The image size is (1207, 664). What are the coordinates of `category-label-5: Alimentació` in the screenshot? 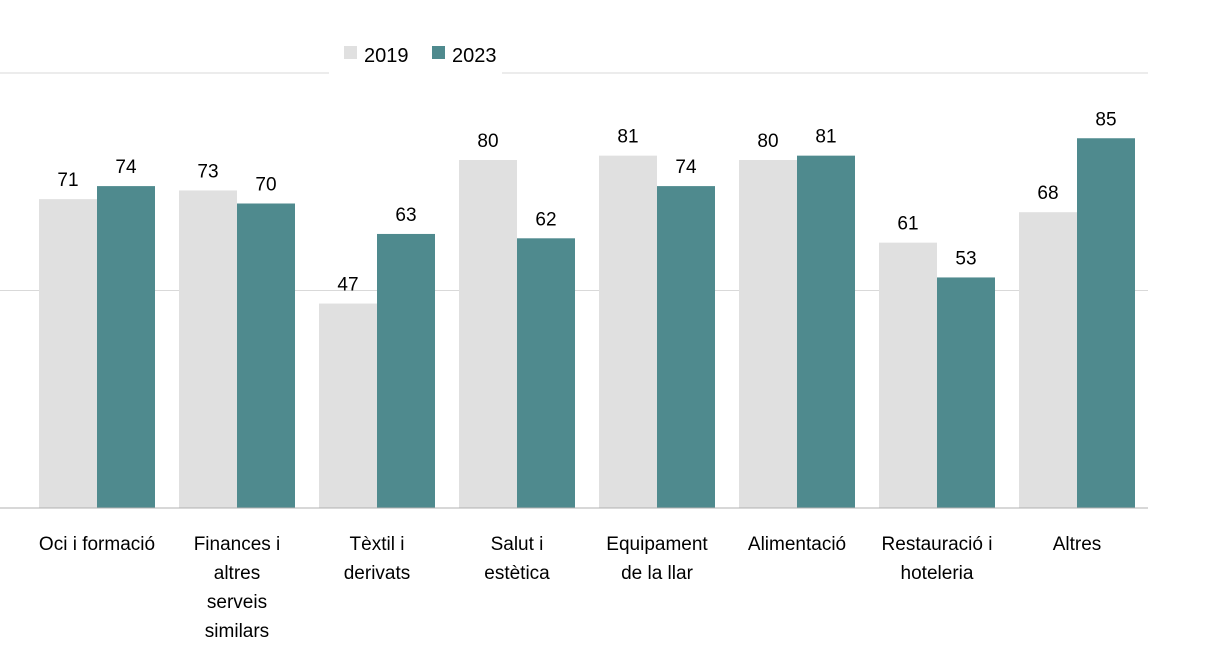 It's located at (797, 544).